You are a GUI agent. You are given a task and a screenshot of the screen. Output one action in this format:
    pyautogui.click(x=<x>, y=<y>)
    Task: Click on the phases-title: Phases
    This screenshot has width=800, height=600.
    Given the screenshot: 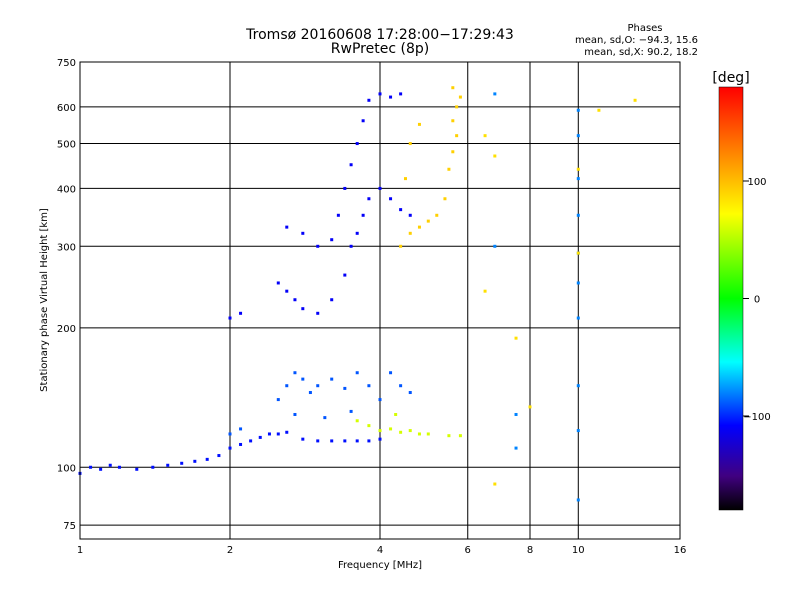 What is the action you would take?
    pyautogui.click(x=644, y=28)
    